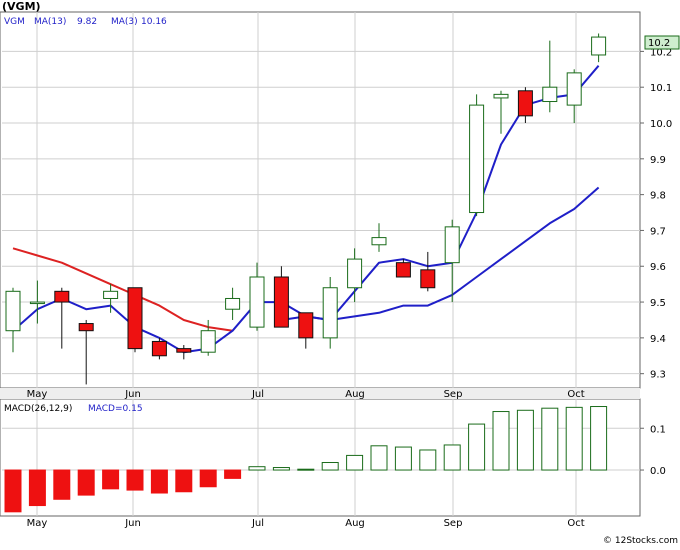 The width and height of the screenshot is (680, 550). What do you see at coordinates (115, 409) in the screenshot?
I see `macd-value-label: MACD=0.15` at bounding box center [115, 409].